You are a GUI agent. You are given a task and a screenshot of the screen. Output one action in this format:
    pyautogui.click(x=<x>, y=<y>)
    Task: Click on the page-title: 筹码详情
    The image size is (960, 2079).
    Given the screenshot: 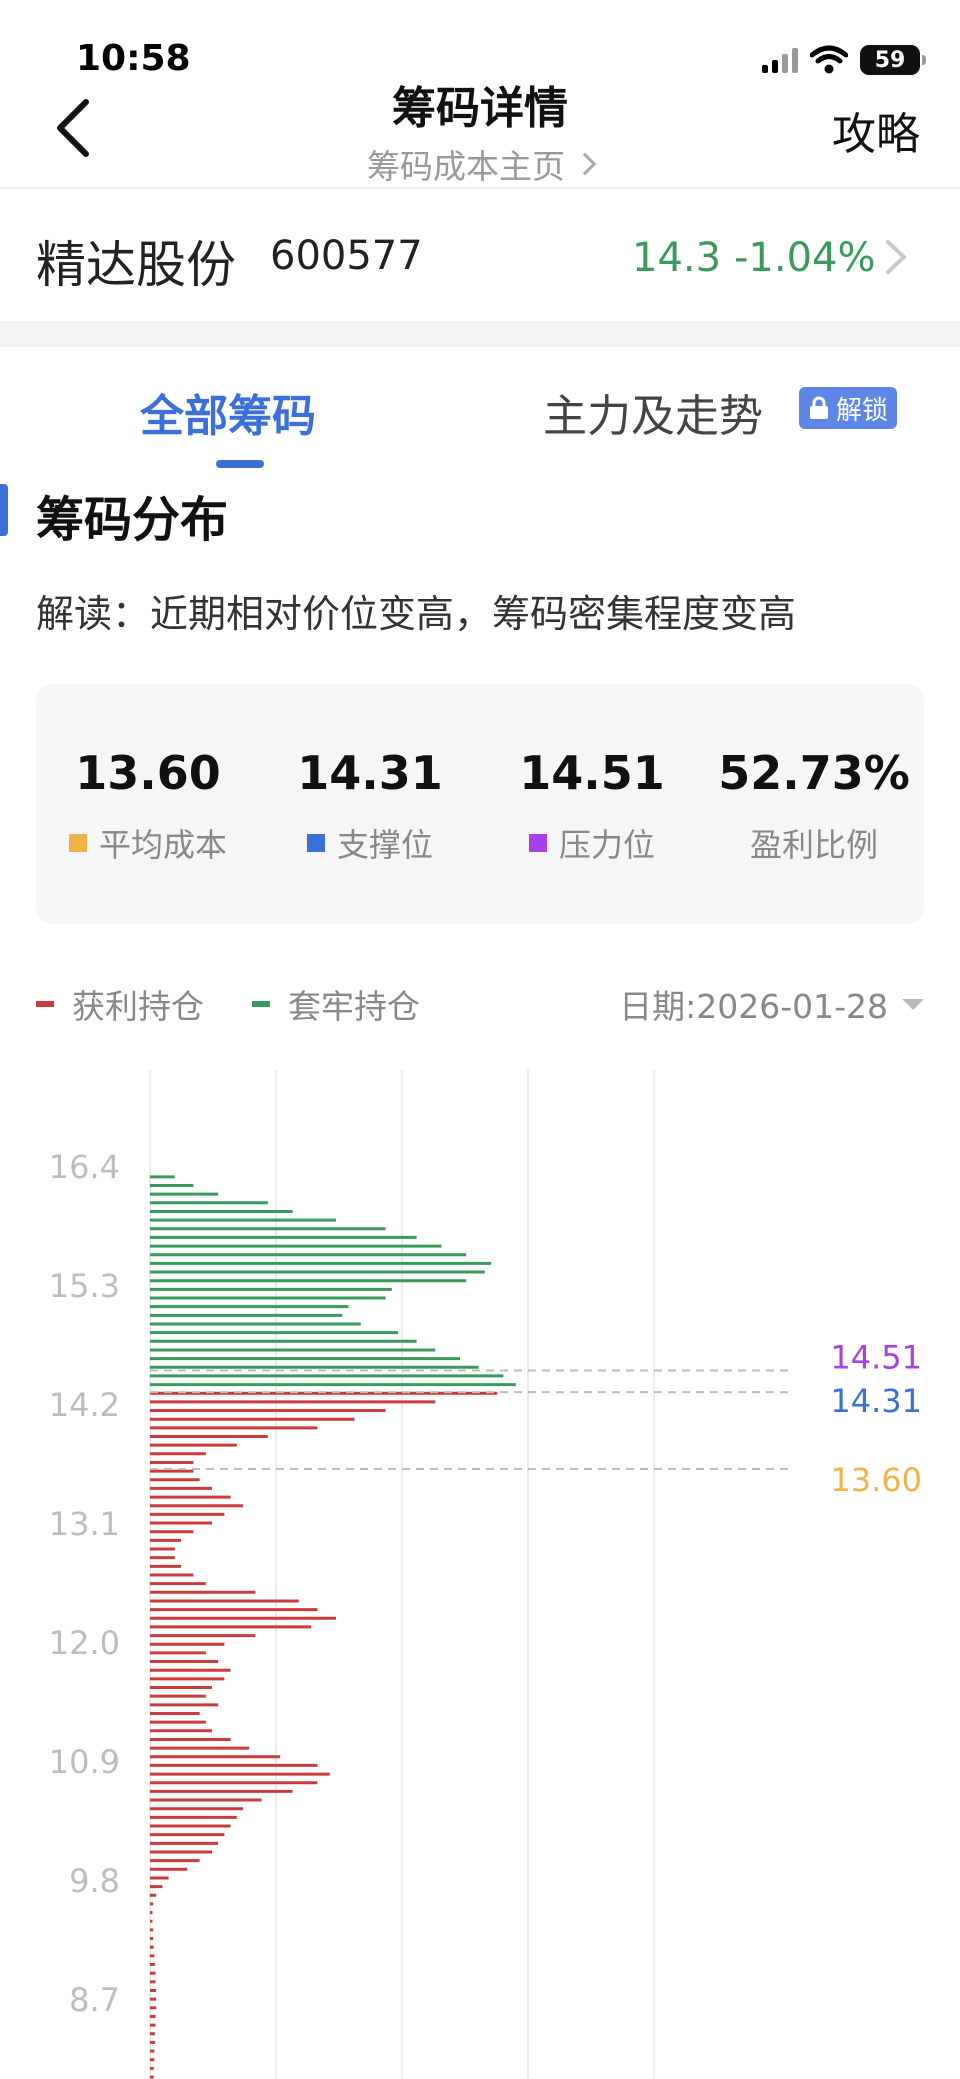 What is the action you would take?
    pyautogui.click(x=480, y=108)
    